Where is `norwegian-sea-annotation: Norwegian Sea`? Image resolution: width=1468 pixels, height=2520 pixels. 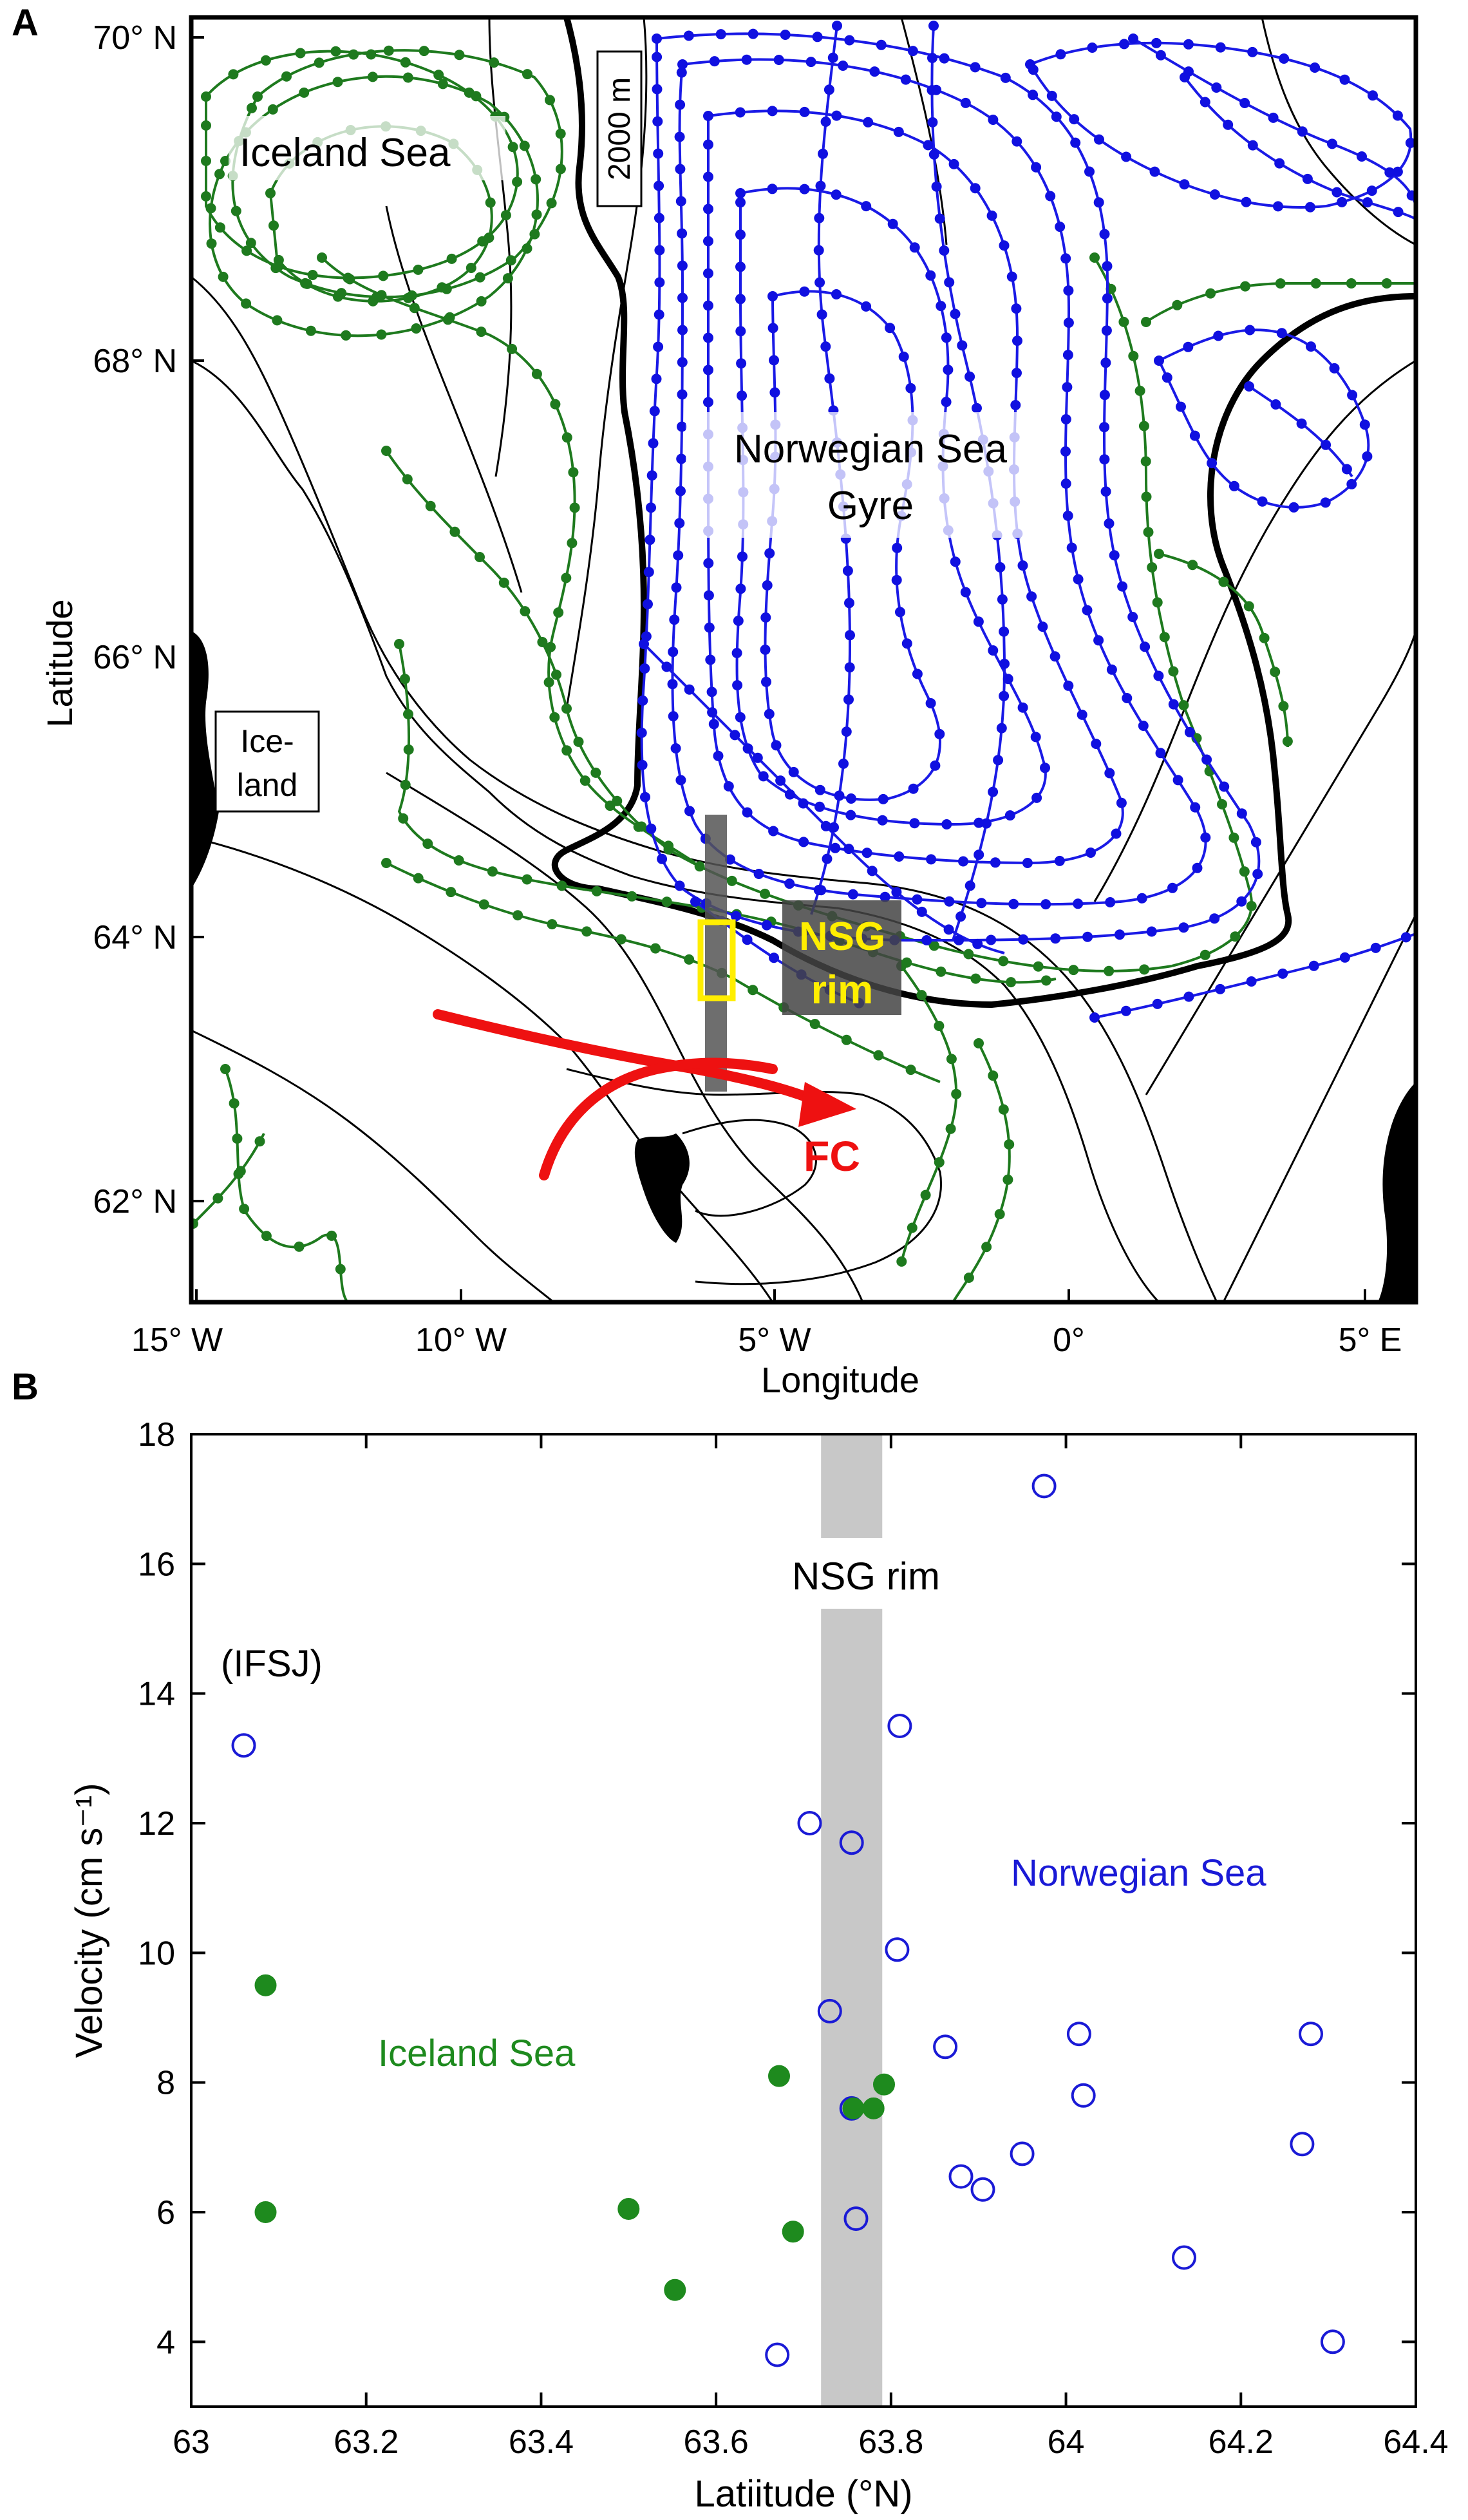 norwegian-sea-annotation: Norwegian Sea is located at coordinates (1138, 1873).